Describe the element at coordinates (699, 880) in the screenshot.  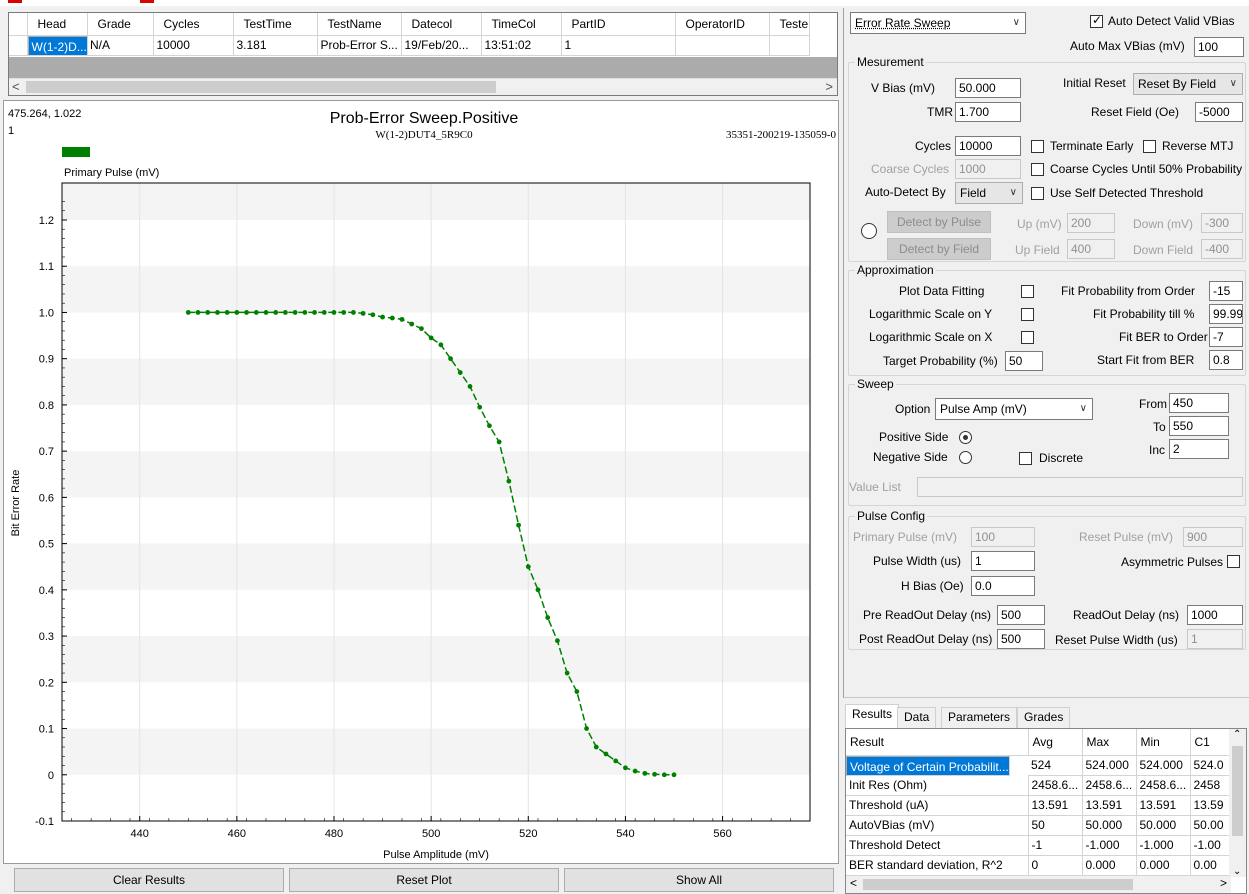
I see `show-all-button: Show All` at that location.